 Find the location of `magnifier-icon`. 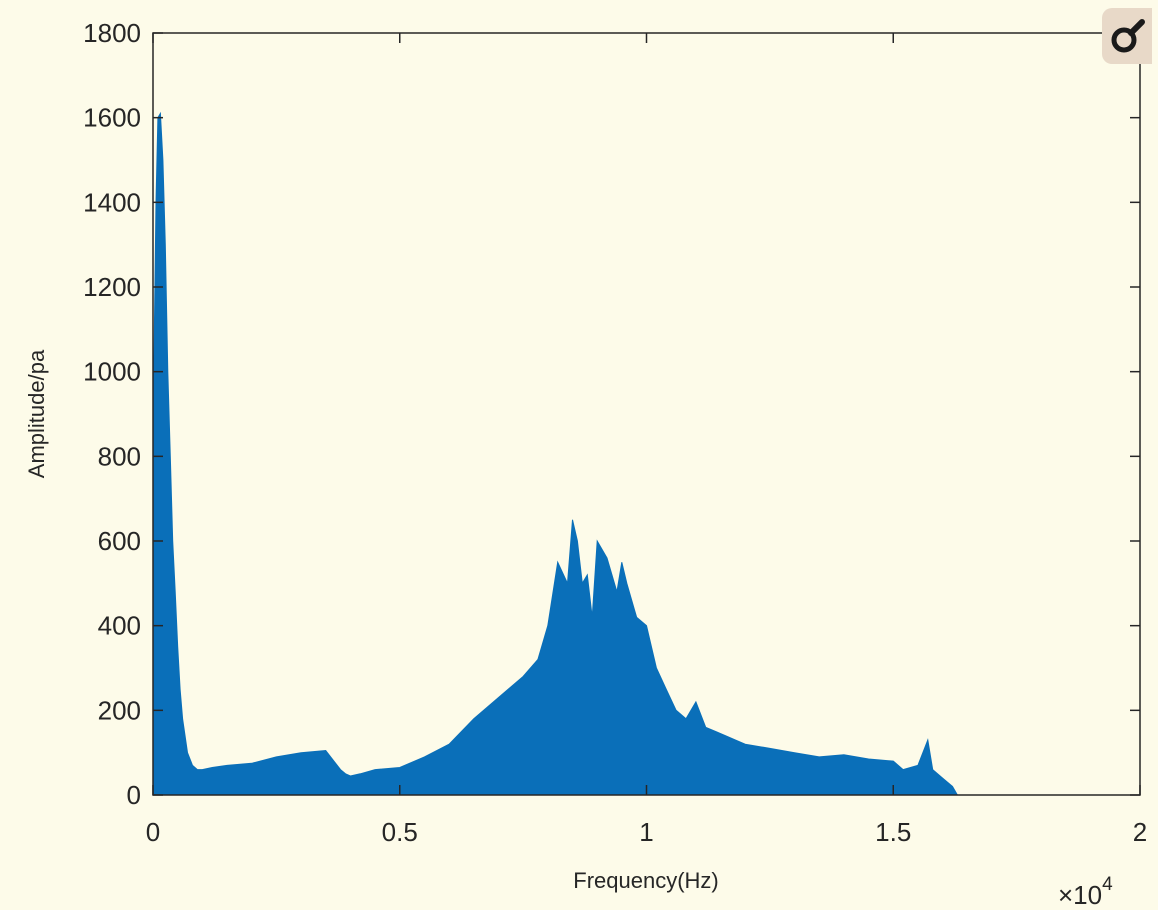

magnifier-icon is located at coordinates (1128, 36).